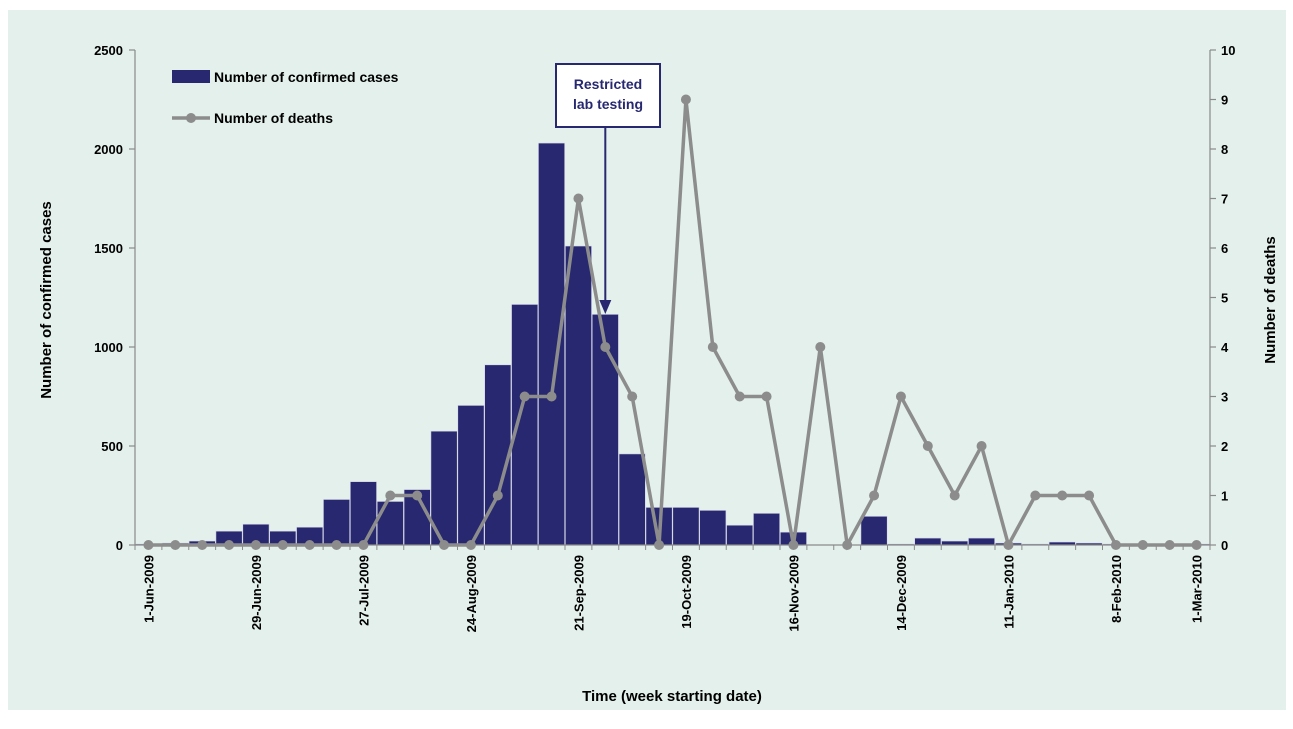 The image size is (1293, 729). What do you see at coordinates (605, 307) in the screenshot?
I see `annotation-arrow-head` at bounding box center [605, 307].